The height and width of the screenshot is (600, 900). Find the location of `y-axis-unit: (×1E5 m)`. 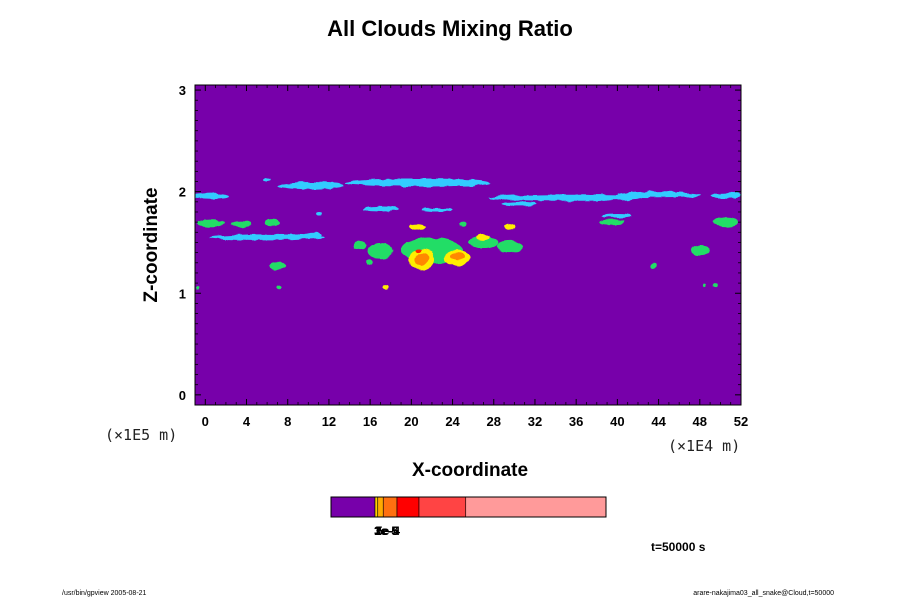

y-axis-unit: (×1E5 m) is located at coordinates (141, 435).